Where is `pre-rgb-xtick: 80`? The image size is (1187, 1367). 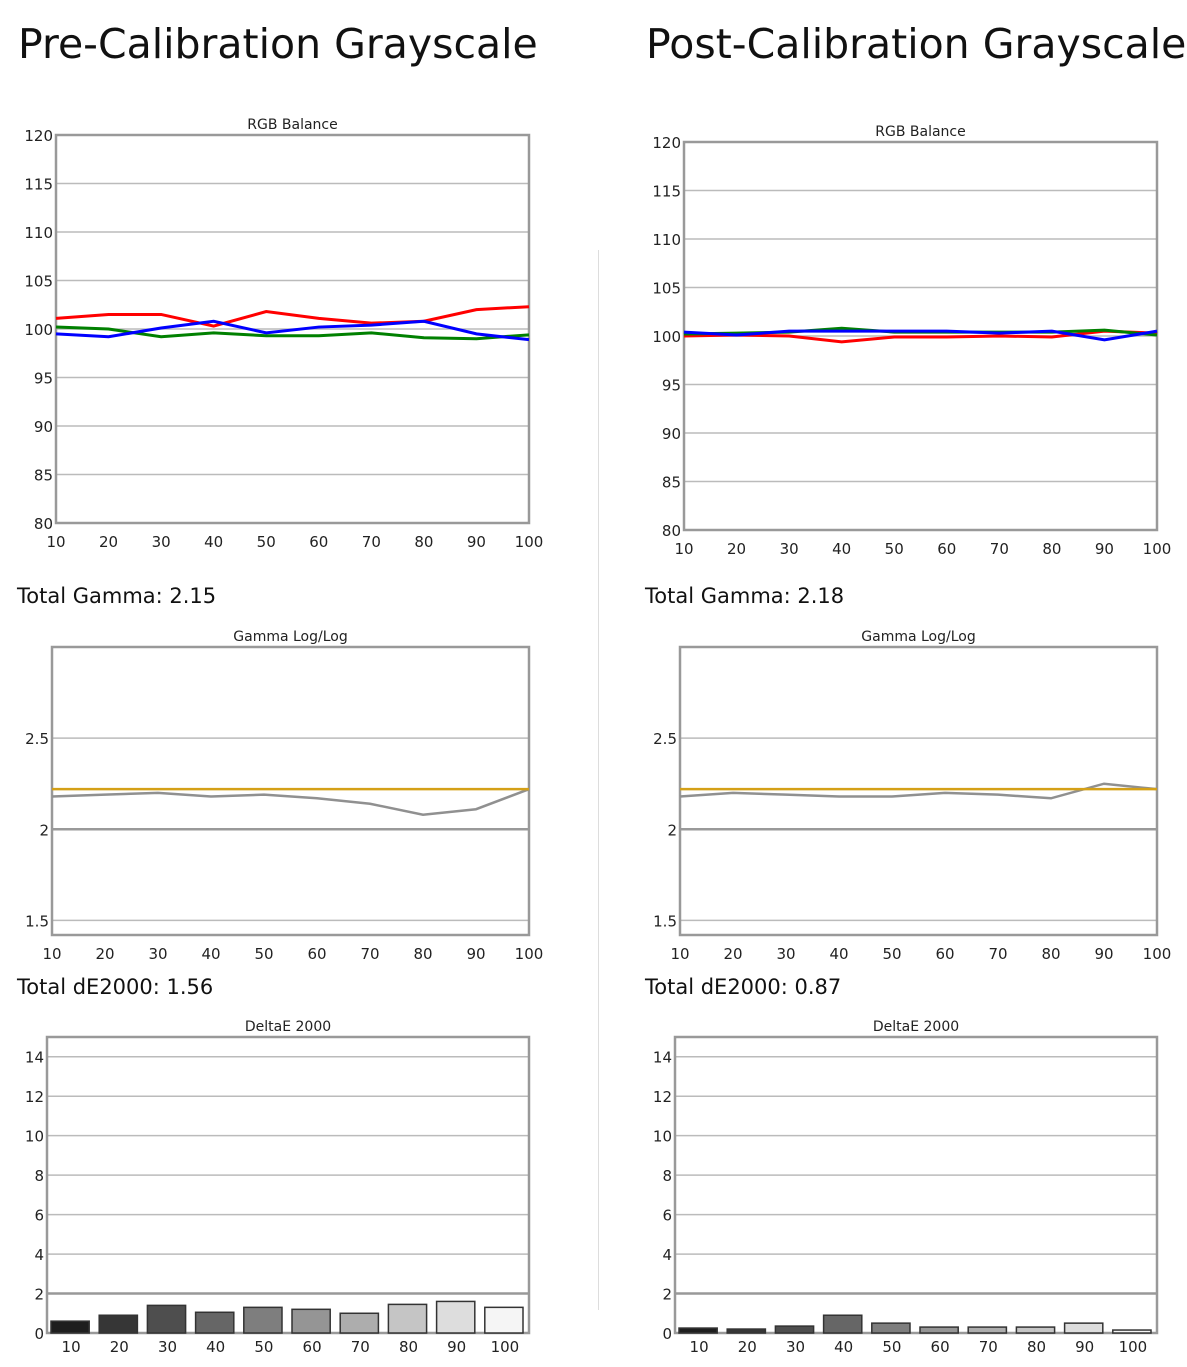 pre-rgb-xtick: 80 is located at coordinates (423, 542).